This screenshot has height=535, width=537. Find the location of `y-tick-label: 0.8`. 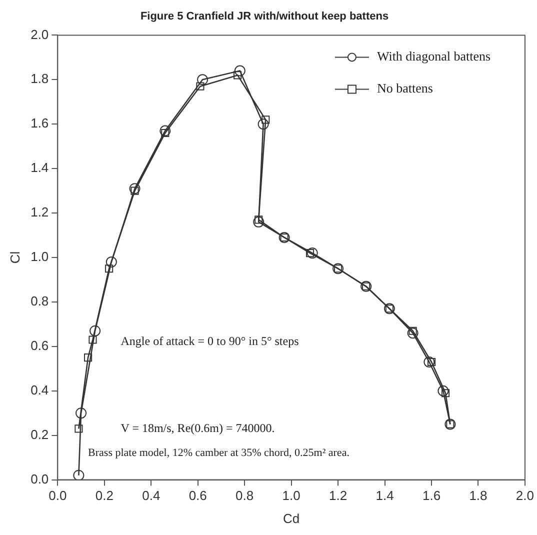

y-tick-label: 0.8 is located at coordinates (39, 301).